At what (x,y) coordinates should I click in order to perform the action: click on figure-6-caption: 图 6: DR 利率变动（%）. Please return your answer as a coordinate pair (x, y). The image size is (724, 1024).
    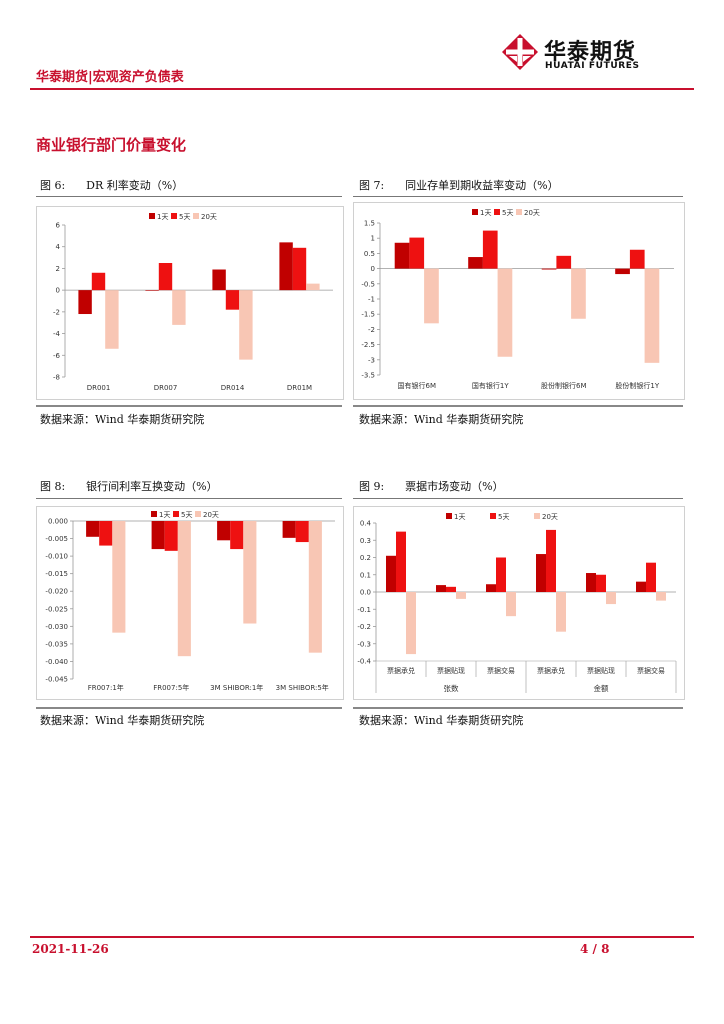
    Looking at the image, I should click on (112, 185).